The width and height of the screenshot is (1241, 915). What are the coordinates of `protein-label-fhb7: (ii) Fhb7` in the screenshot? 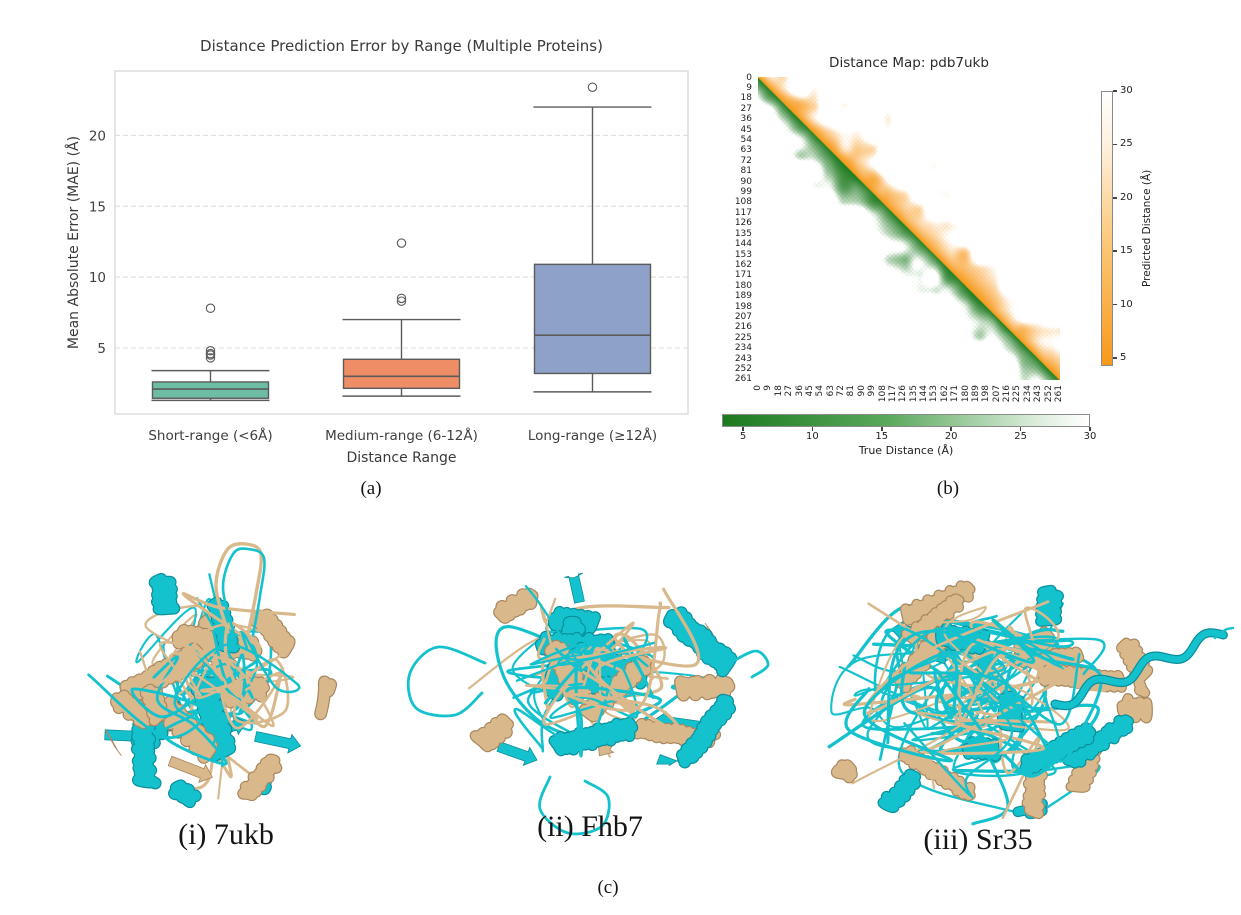 It's located at (590, 826).